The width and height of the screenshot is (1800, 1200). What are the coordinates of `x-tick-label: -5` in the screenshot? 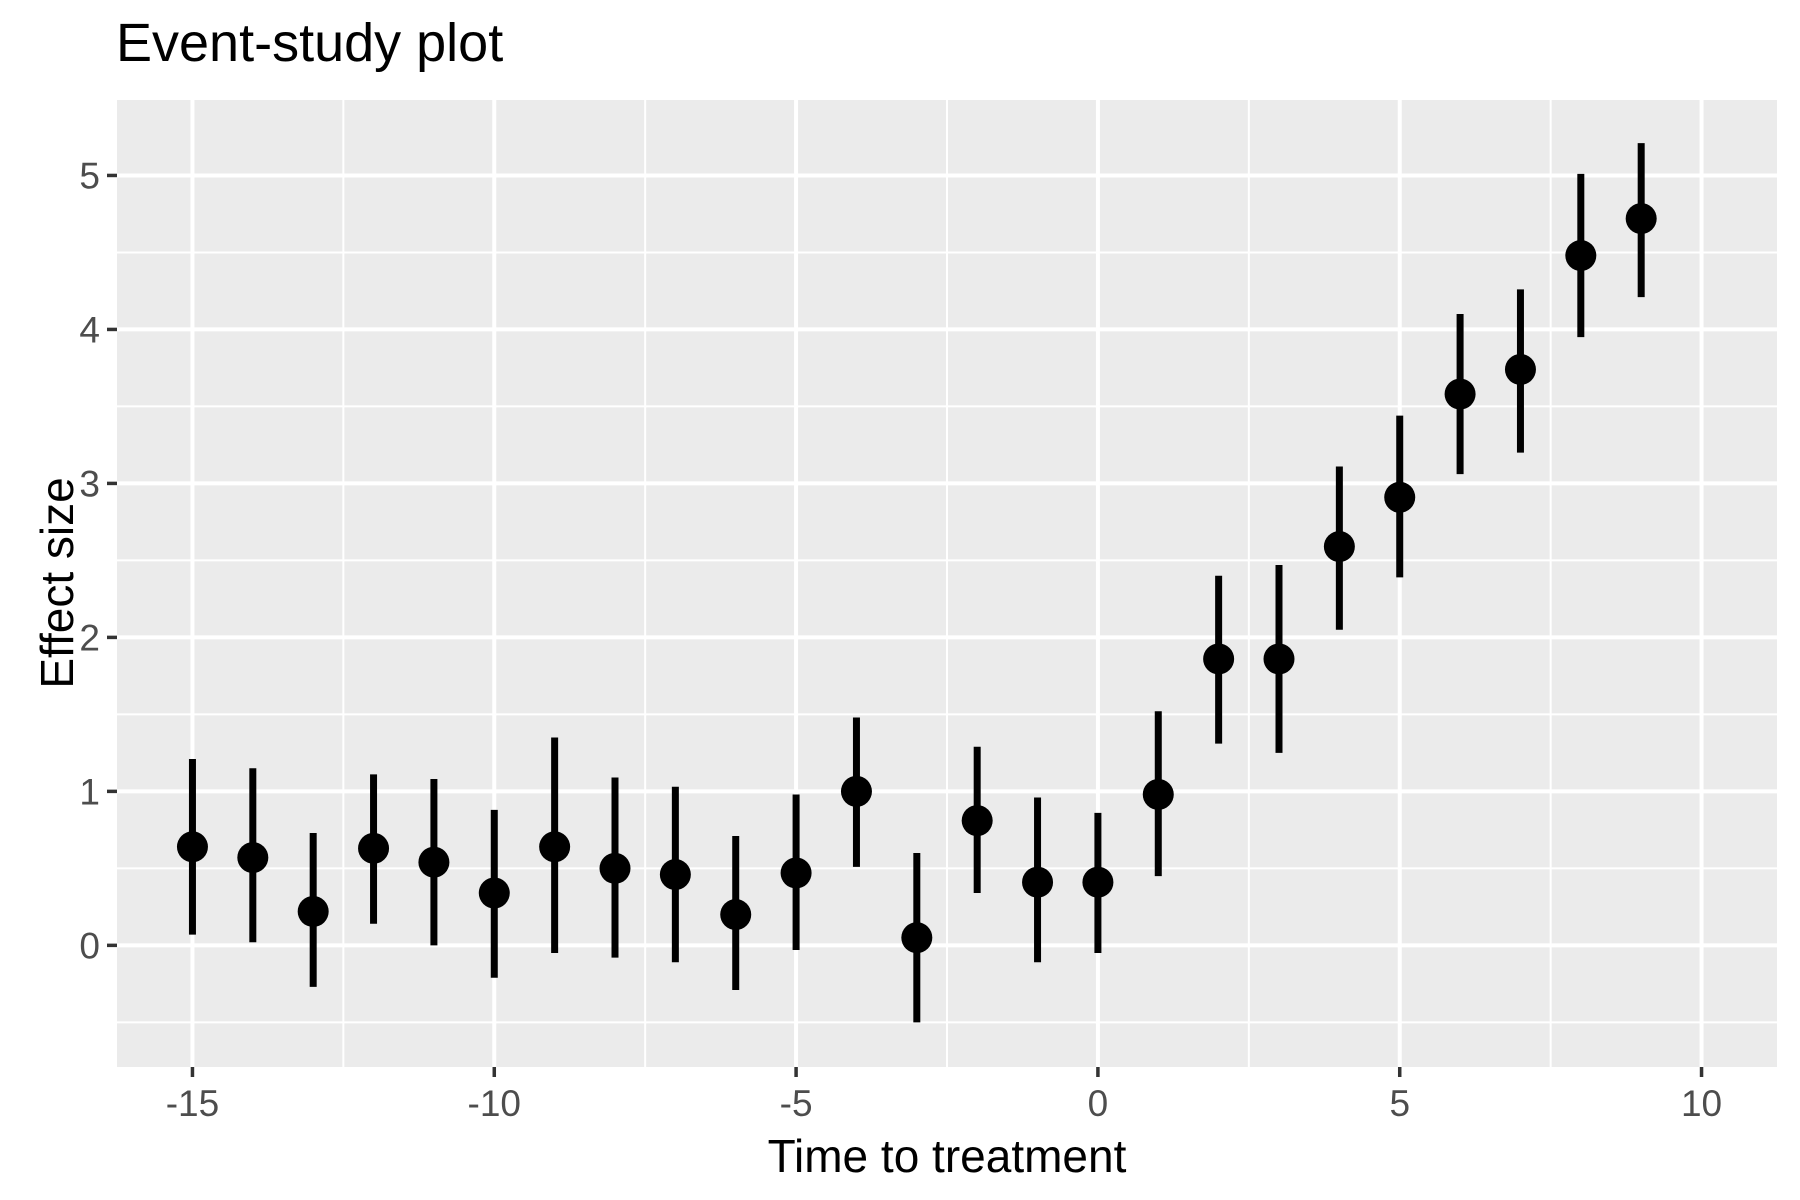 It's located at (796, 1103).